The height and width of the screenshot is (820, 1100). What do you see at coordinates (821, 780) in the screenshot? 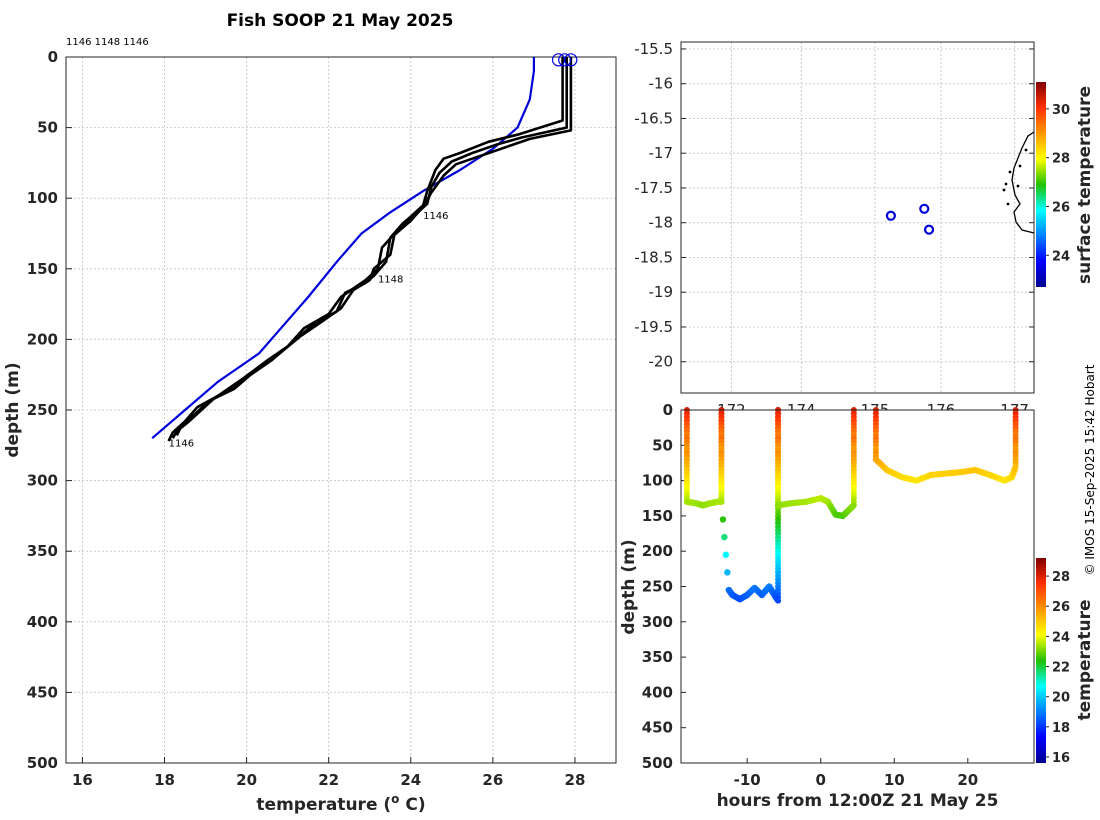
I see `section-x-tick-label: 0` at bounding box center [821, 780].